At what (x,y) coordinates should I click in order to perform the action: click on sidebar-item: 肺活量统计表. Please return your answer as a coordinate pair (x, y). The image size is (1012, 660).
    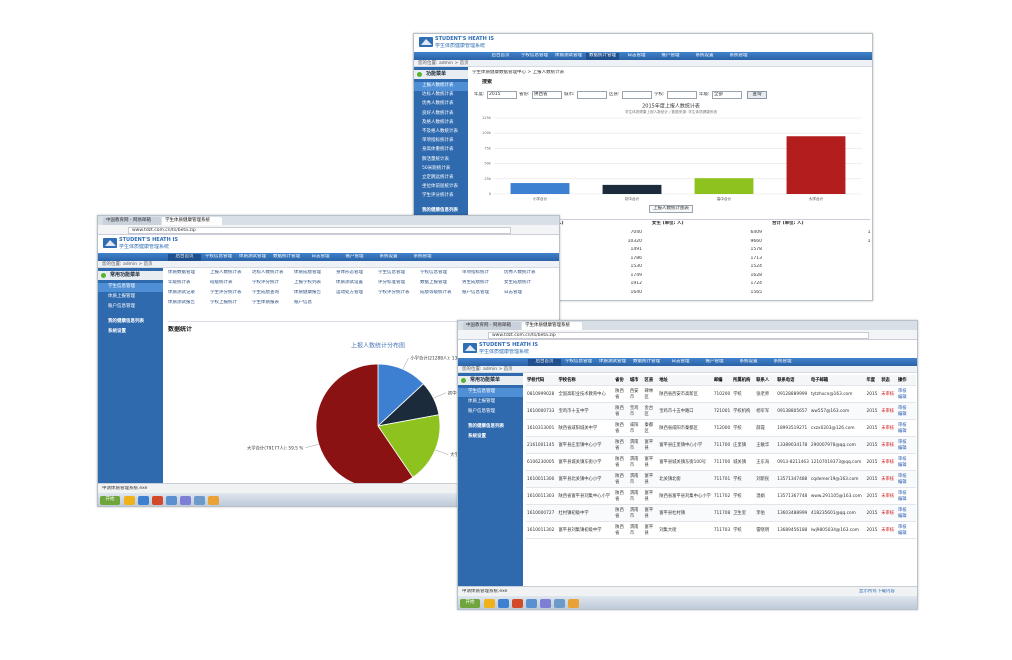
    Looking at the image, I should click on (435, 159).